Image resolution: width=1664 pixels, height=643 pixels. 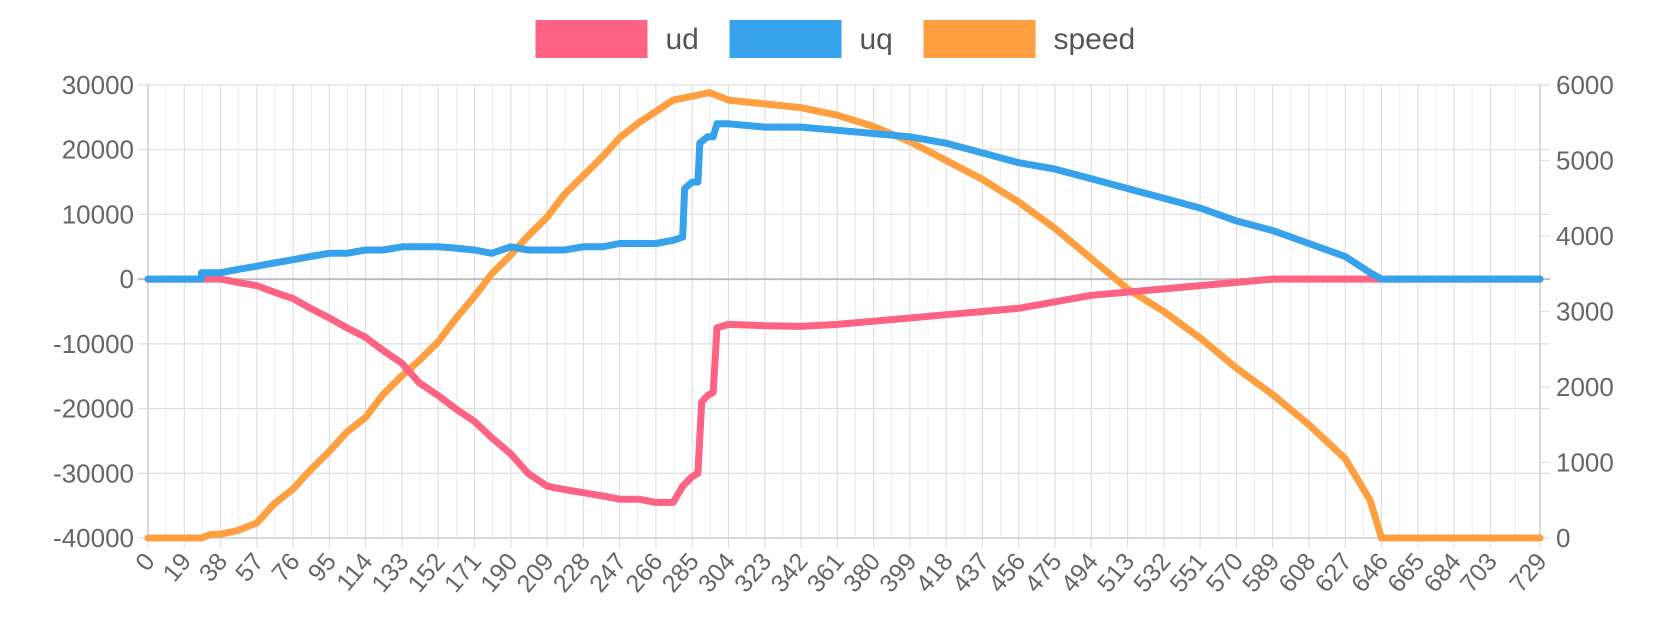 I want to click on legend-swatch-uq, so click(x=785, y=39).